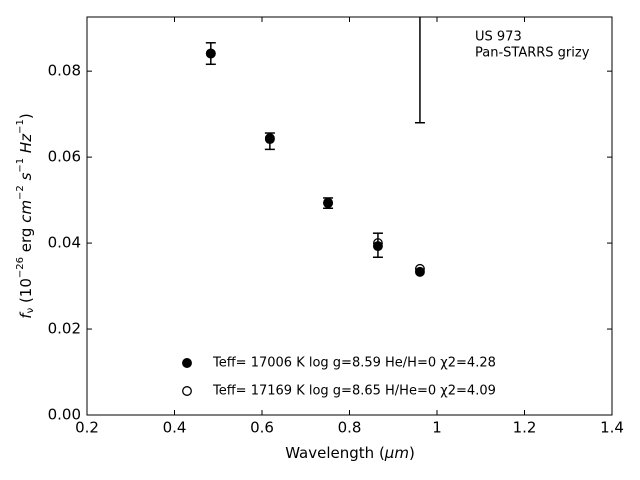  Describe the element at coordinates (20, 267) in the screenshot. I see `y-label-part: −26` at that location.